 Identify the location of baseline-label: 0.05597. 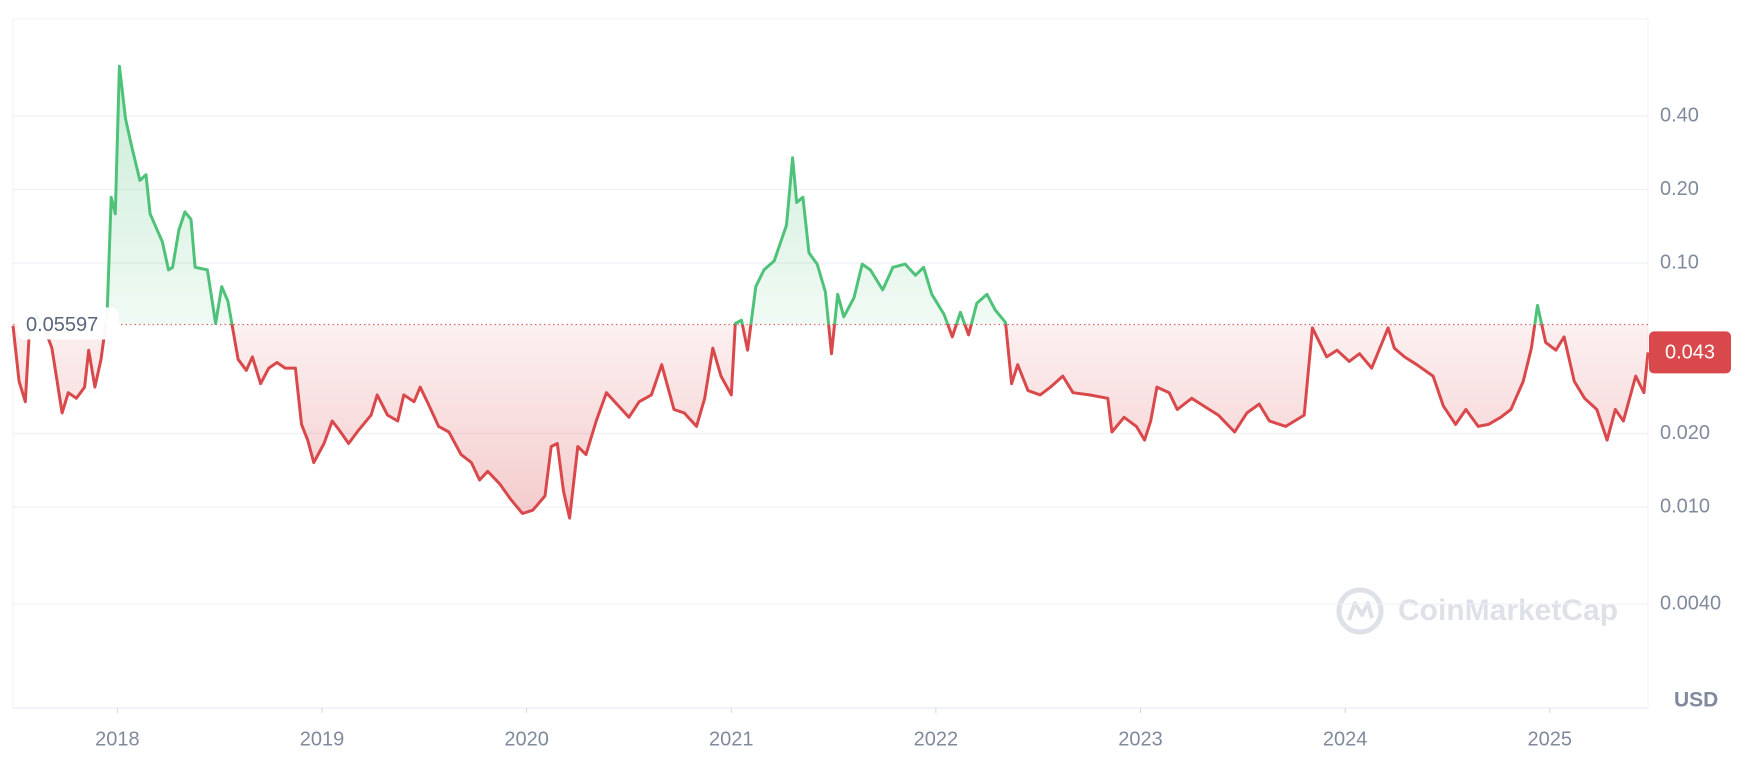
(62, 325).